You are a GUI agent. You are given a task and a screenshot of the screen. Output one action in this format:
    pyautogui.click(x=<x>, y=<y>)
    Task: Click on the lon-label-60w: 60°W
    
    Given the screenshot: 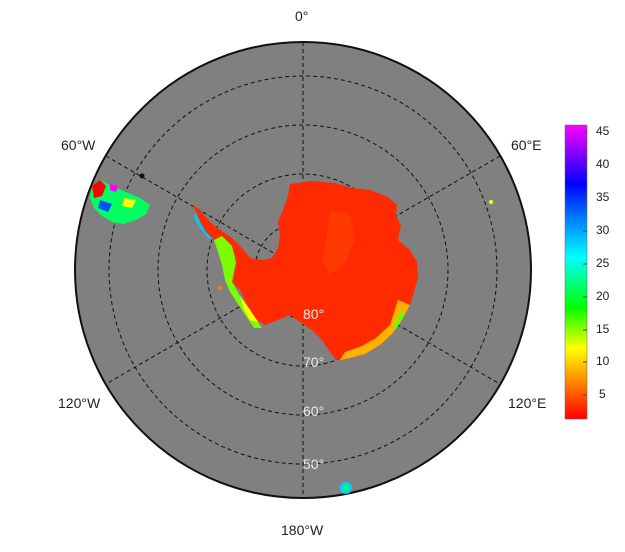 What is the action you would take?
    pyautogui.click(x=78, y=145)
    